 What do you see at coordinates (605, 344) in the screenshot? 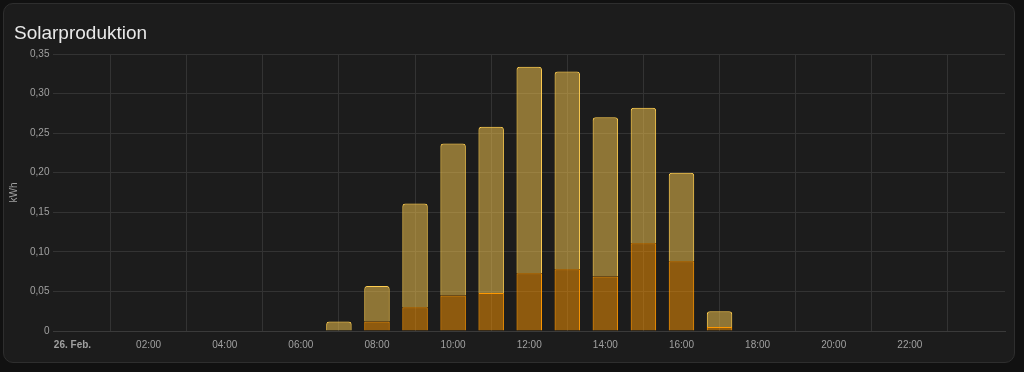
I see `x-tick-label: 14:00` at bounding box center [605, 344].